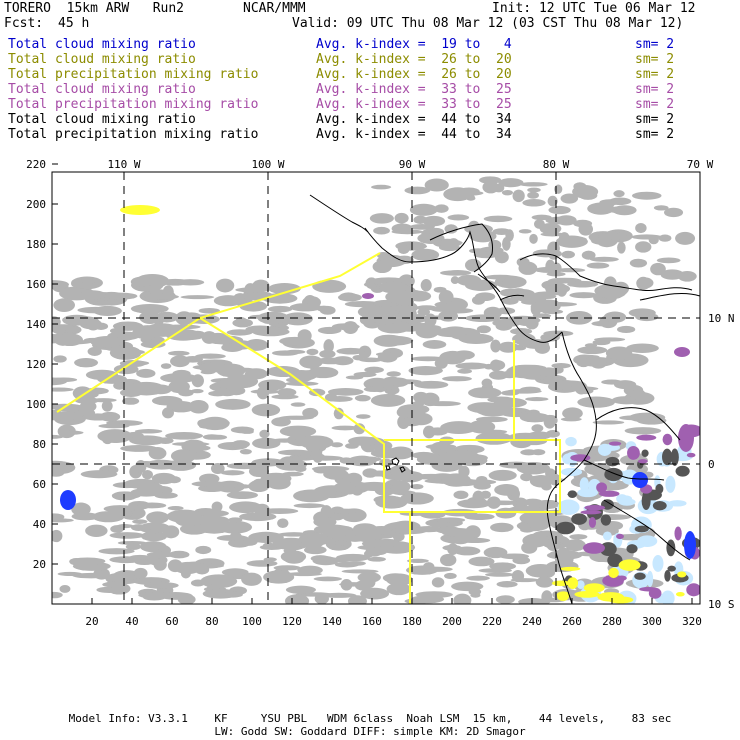  What do you see at coordinates (102, 119) in the screenshot?
I see `legend-field: Total cloud mixing ratio` at bounding box center [102, 119].